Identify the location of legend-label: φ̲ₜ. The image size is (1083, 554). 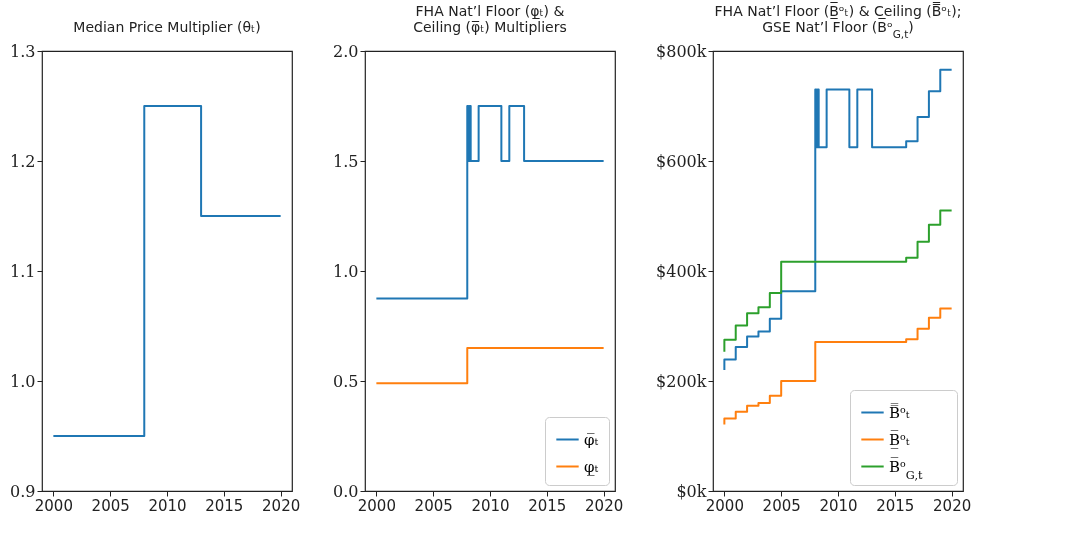
(591, 466).